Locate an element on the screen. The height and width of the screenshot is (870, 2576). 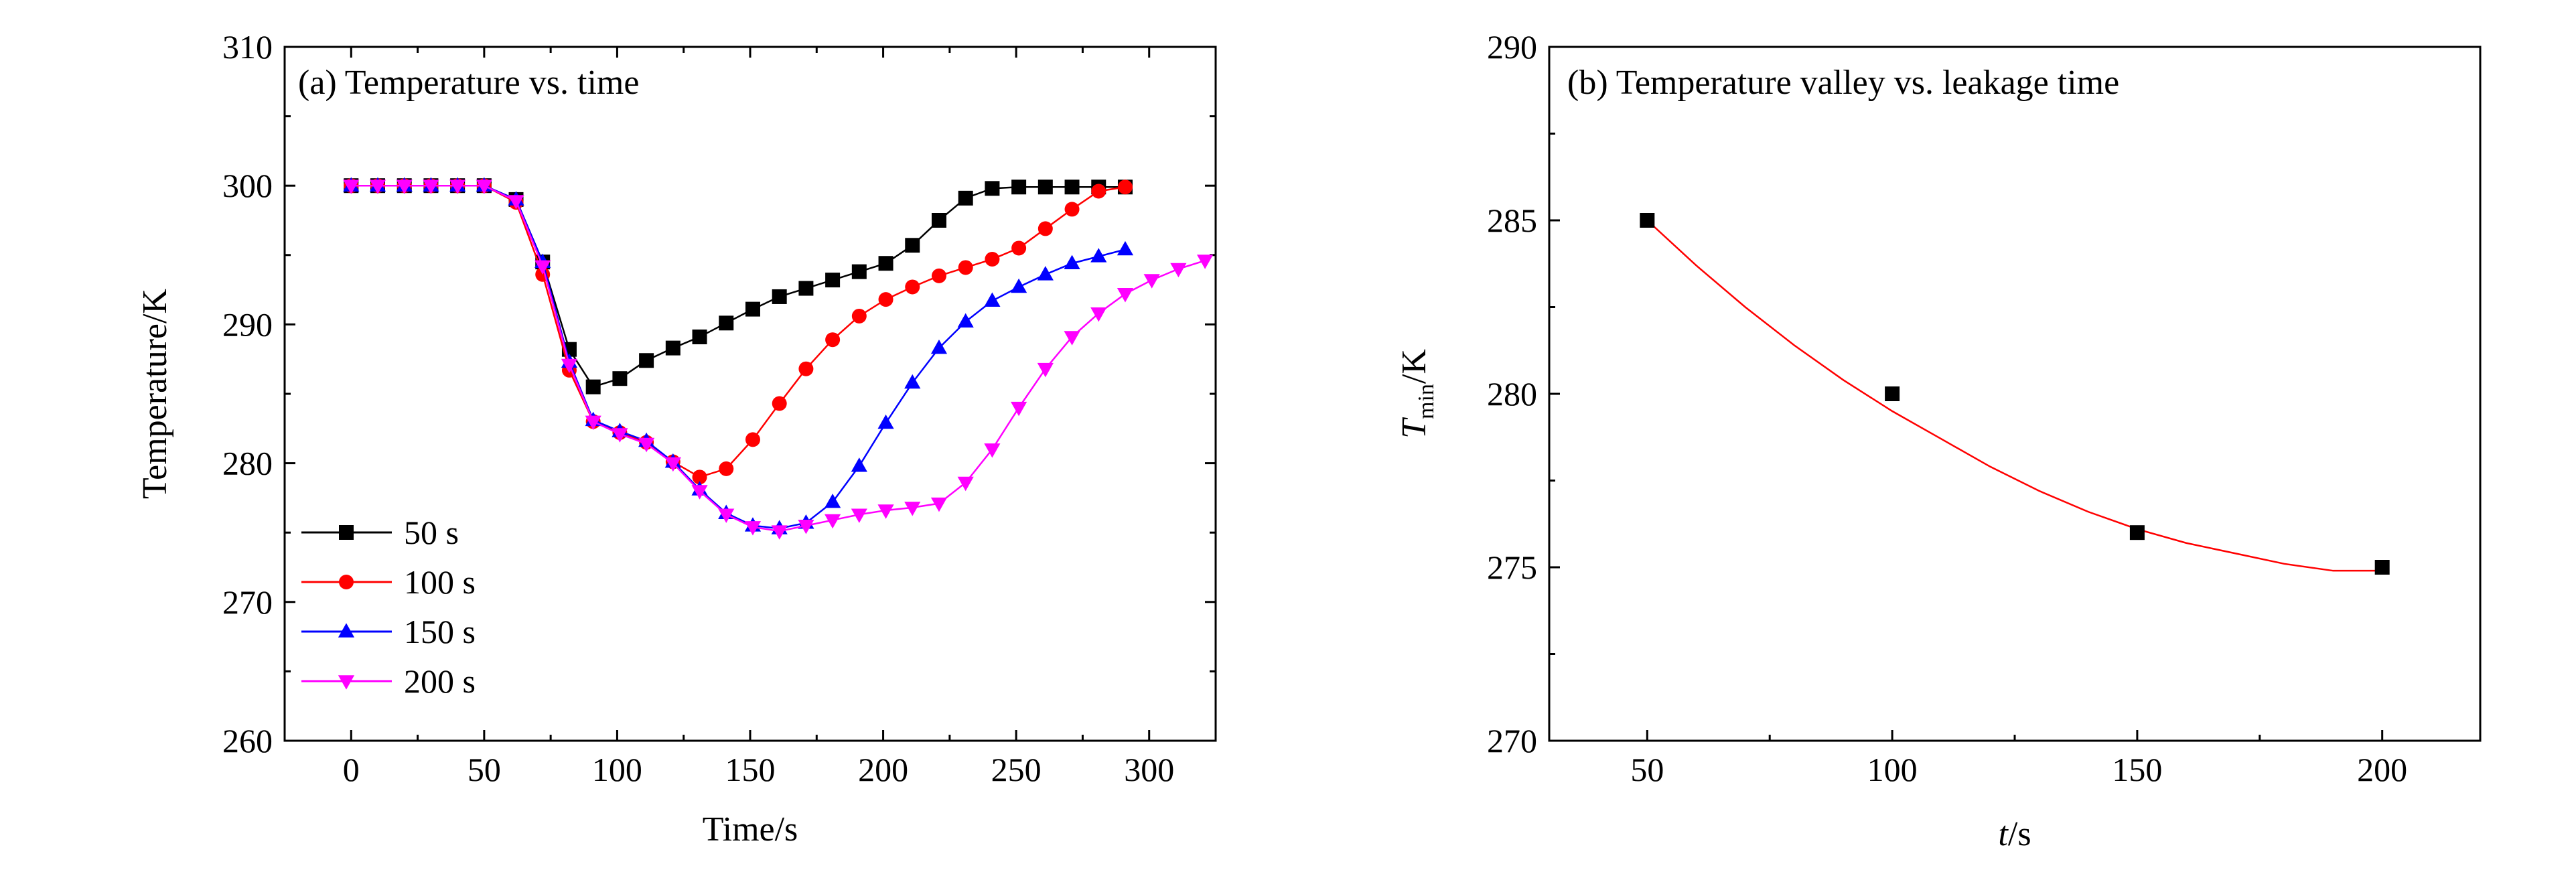
panel-b-y-tick-label: 290 is located at coordinates (1512, 47).